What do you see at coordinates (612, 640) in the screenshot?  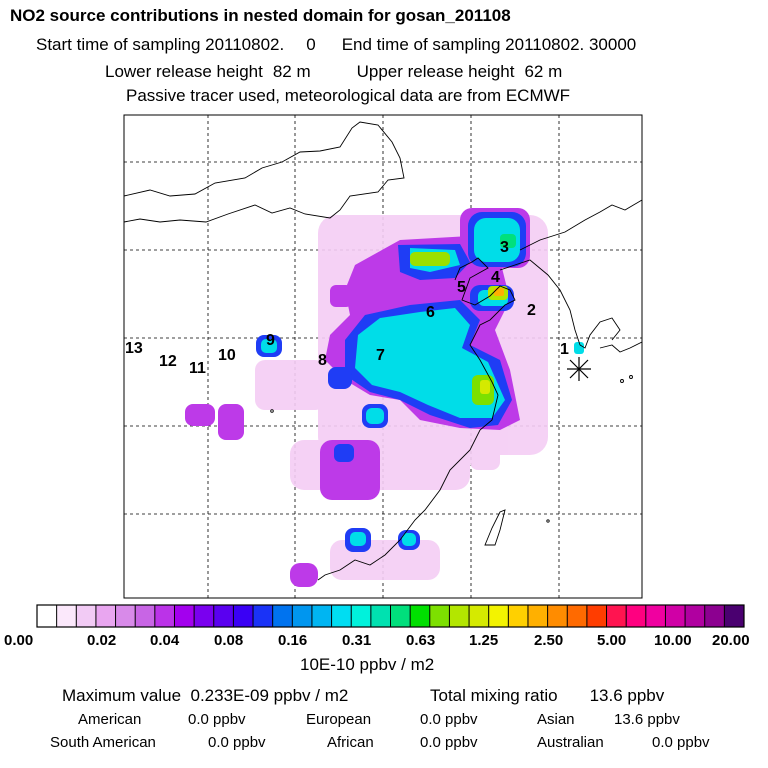 I see `colorbar-label-9: 5.00` at bounding box center [612, 640].